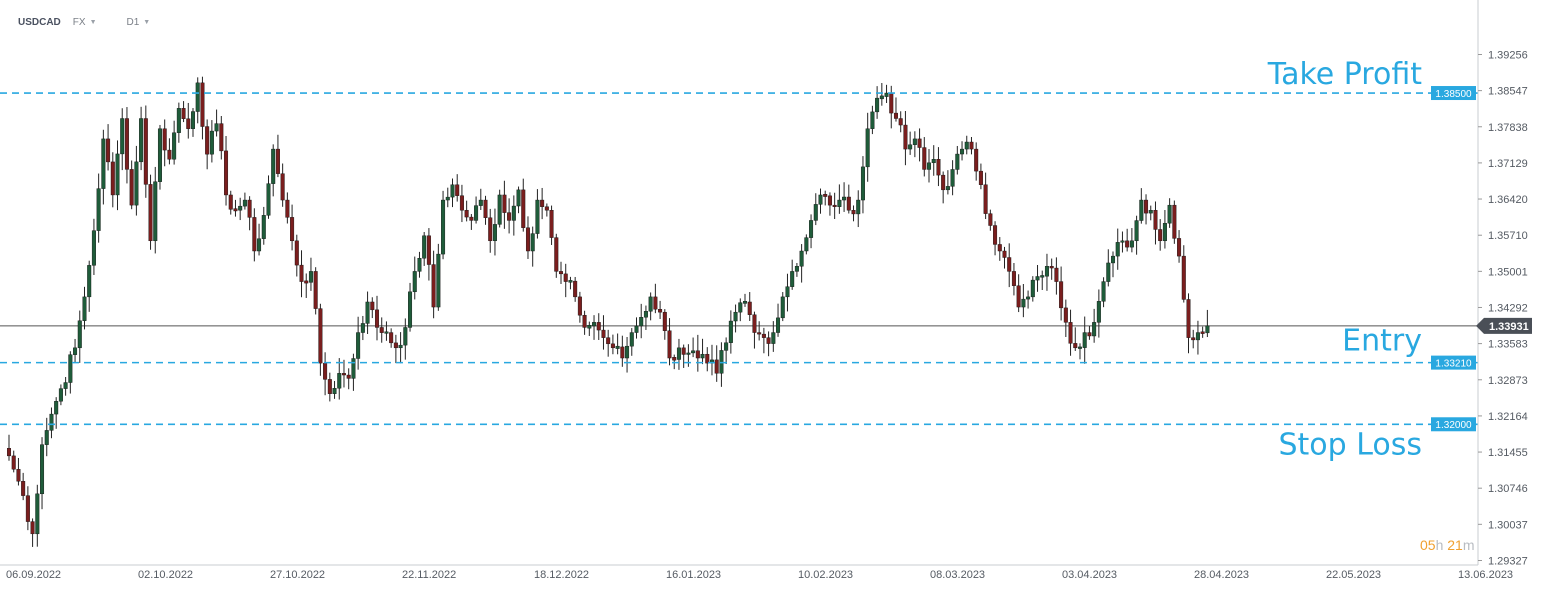  What do you see at coordinates (79, 22) in the screenshot?
I see `market-label: FX` at bounding box center [79, 22].